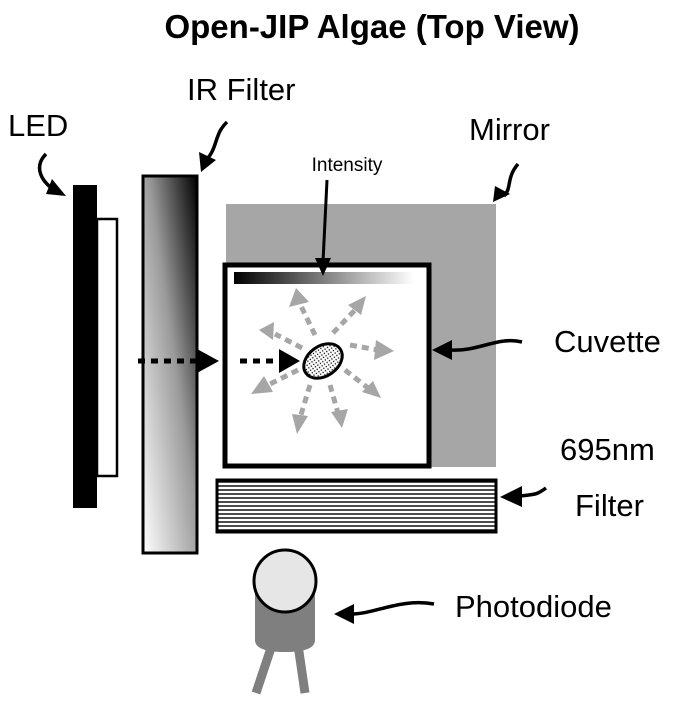  What do you see at coordinates (347, 165) in the screenshot?
I see `intensity-label: Intensity` at bounding box center [347, 165].